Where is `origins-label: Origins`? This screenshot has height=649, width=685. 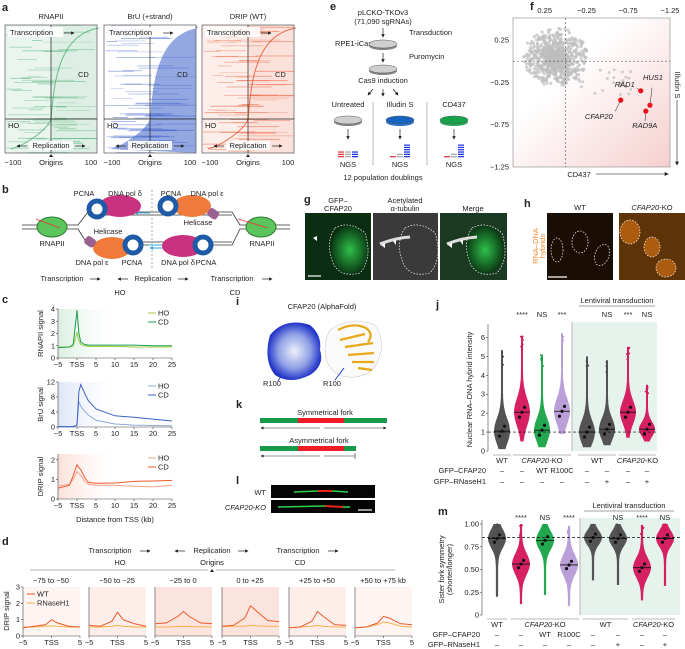 origins-label: Origins is located at coordinates (212, 562).